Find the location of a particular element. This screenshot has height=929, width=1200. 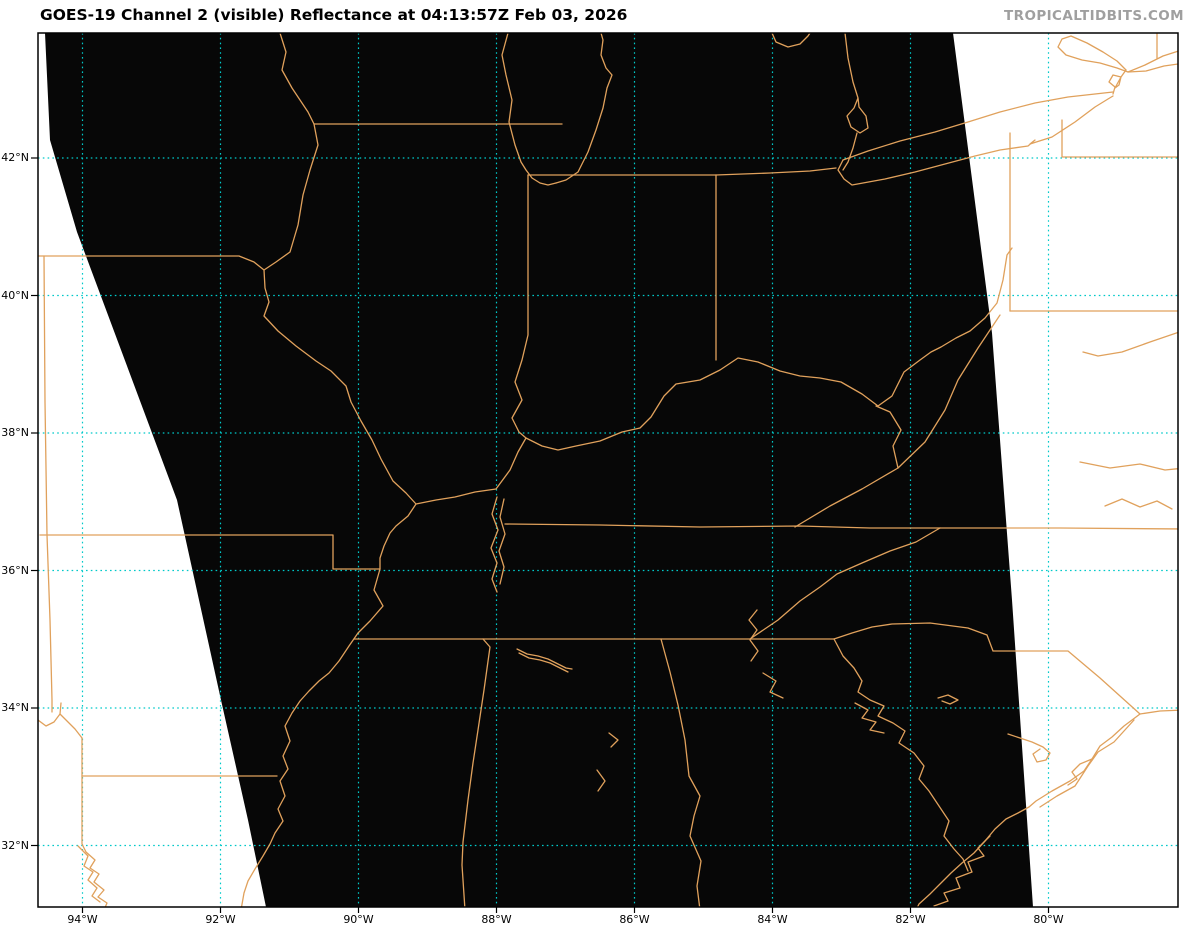

toledo-bend-west-shore is located at coordinates (89, 874).